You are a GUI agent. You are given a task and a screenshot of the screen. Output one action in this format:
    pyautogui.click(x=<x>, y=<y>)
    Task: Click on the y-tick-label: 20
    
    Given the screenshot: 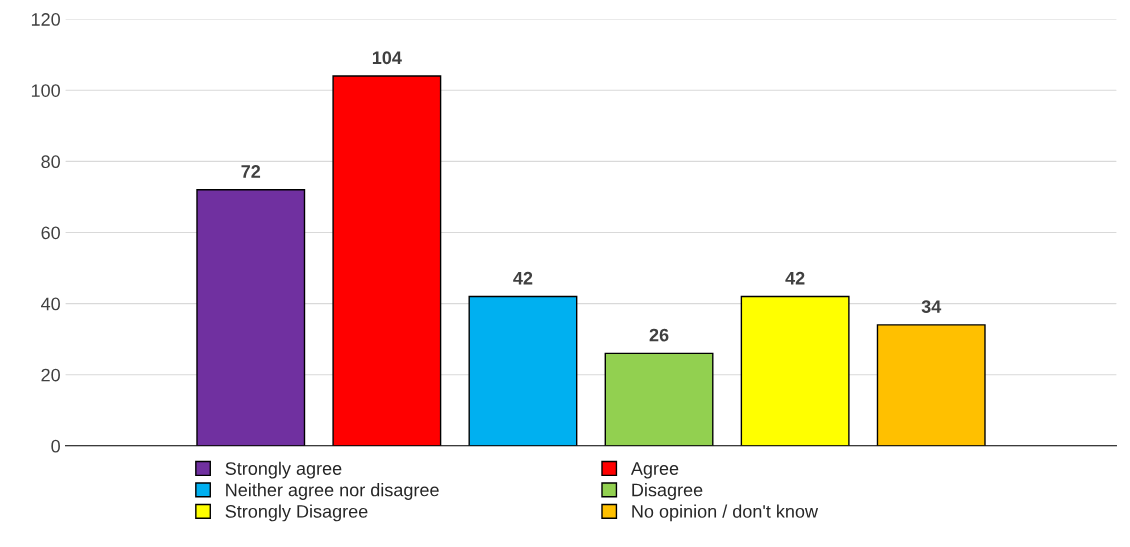 What is the action you would take?
    pyautogui.click(x=50, y=375)
    